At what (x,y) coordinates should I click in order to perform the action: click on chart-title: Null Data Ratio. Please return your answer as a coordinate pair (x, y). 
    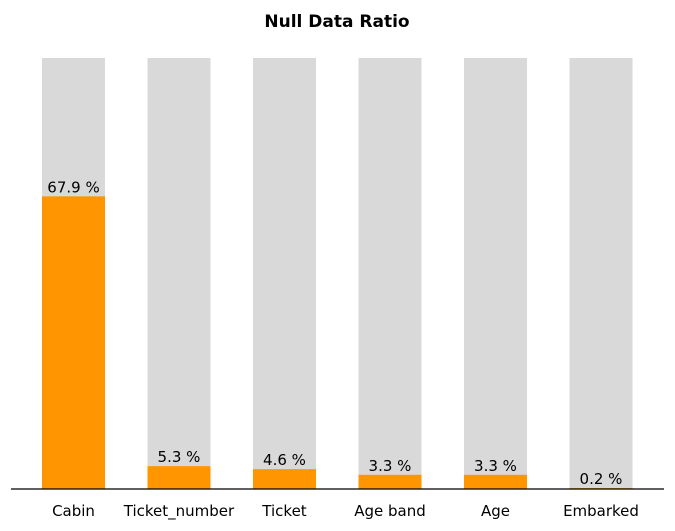
    Looking at the image, I should click on (336, 22).